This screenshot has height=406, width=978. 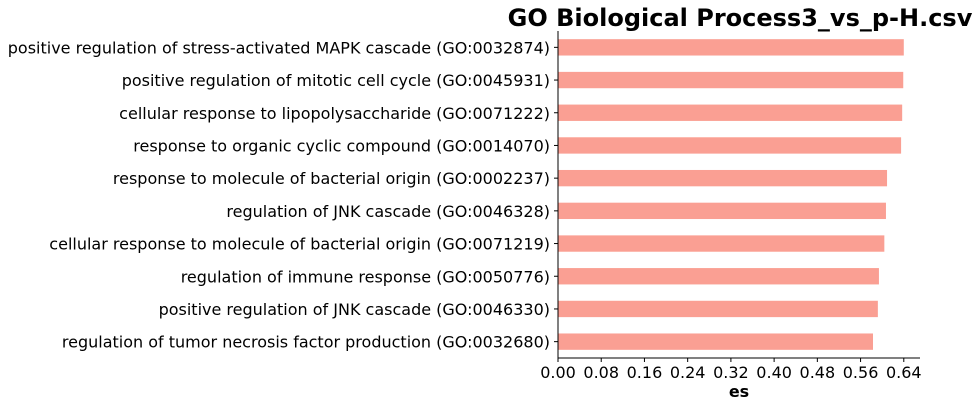 I want to click on x-tick-label: 0.16, so click(x=645, y=372).